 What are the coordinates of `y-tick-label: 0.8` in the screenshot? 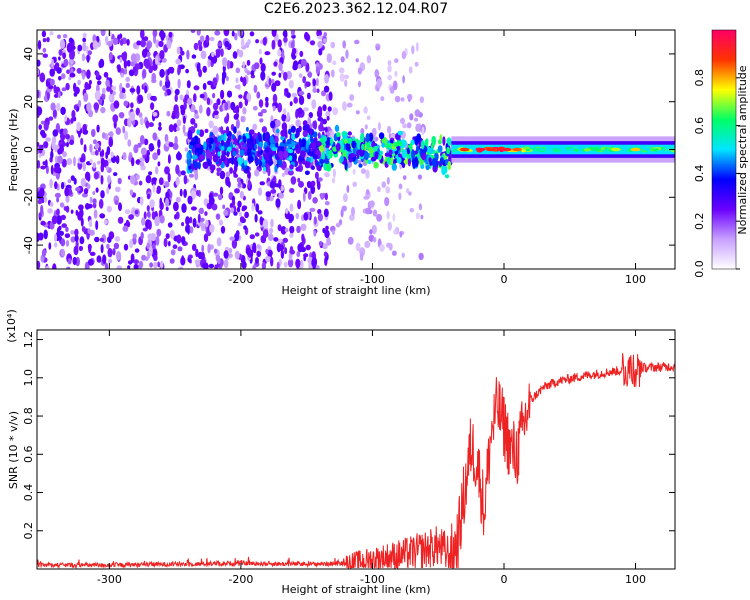 It's located at (28, 416).